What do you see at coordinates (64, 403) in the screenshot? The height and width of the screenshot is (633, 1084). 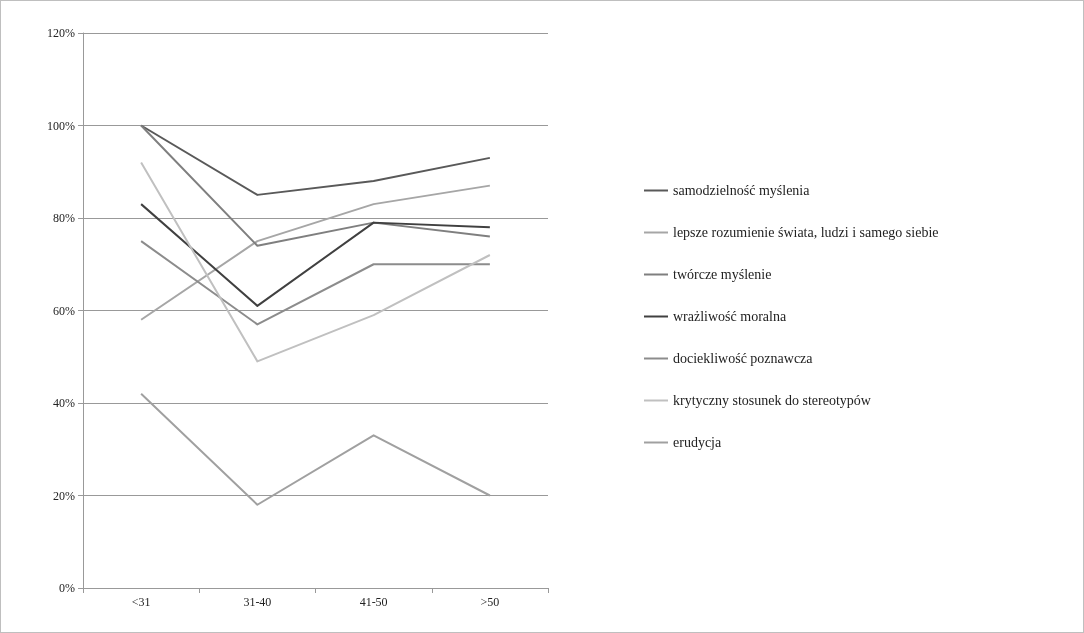 I see `y-tick-label: 40%` at bounding box center [64, 403].